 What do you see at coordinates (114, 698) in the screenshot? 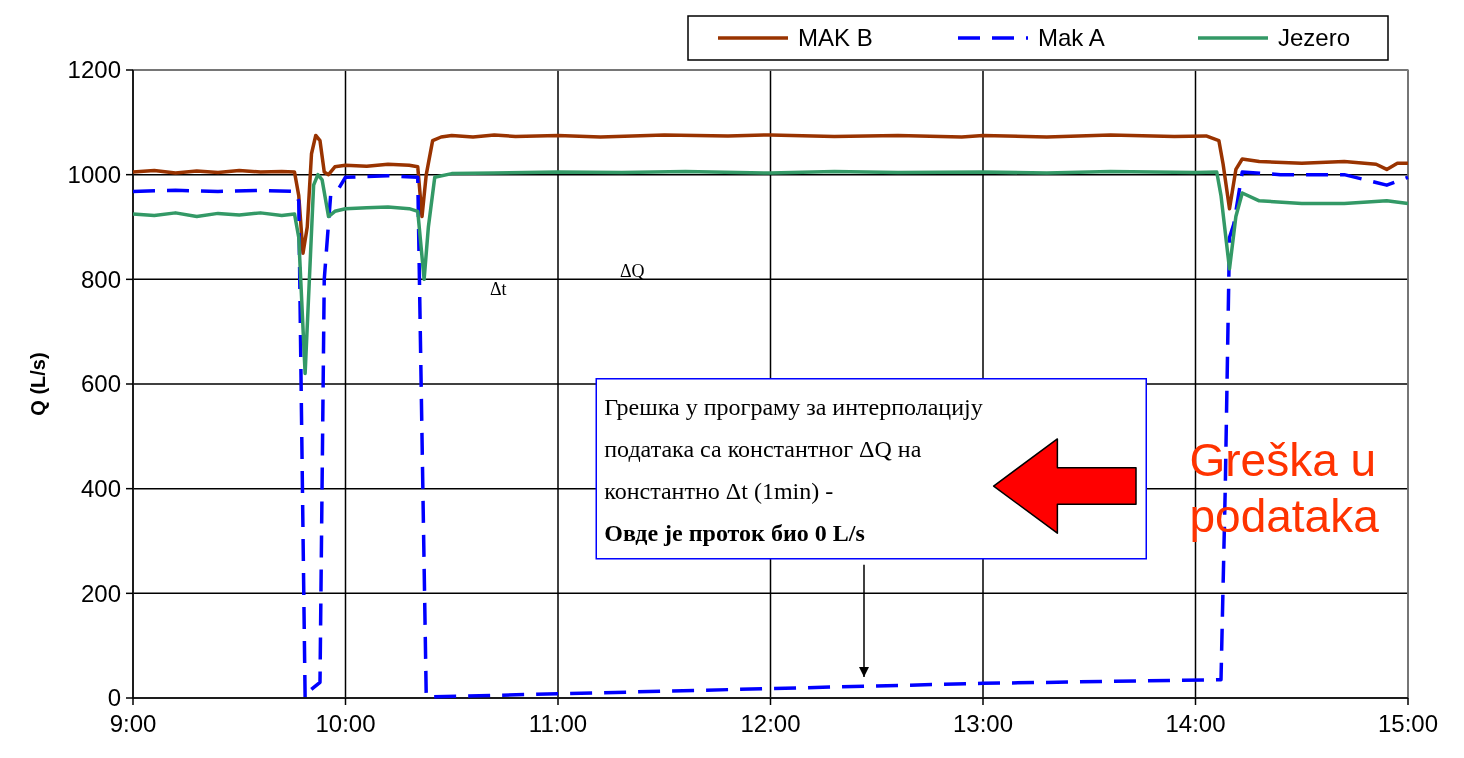
I see `y-tick-label: 0` at bounding box center [114, 698].